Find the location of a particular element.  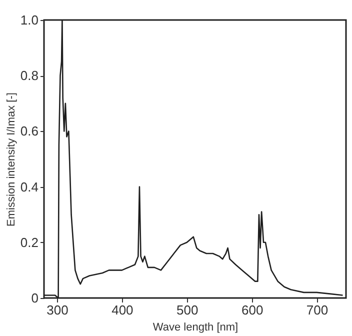

y-axis-title: Emission intensity I/Imax [-] is located at coordinates (11, 159).